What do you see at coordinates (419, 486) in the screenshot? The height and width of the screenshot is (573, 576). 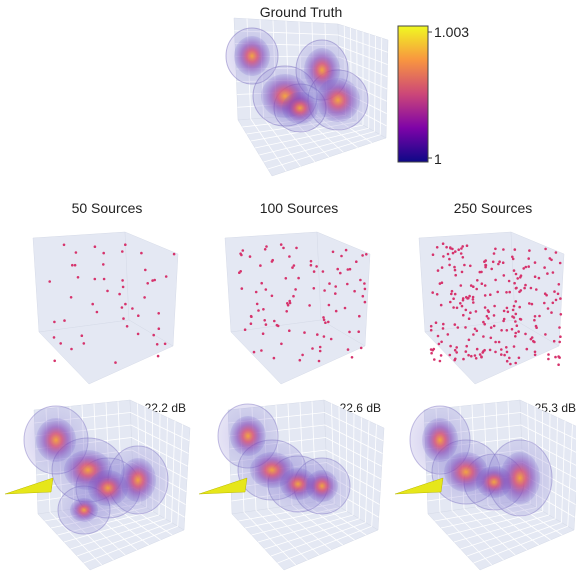 I see `camera-cone-icon` at bounding box center [419, 486].